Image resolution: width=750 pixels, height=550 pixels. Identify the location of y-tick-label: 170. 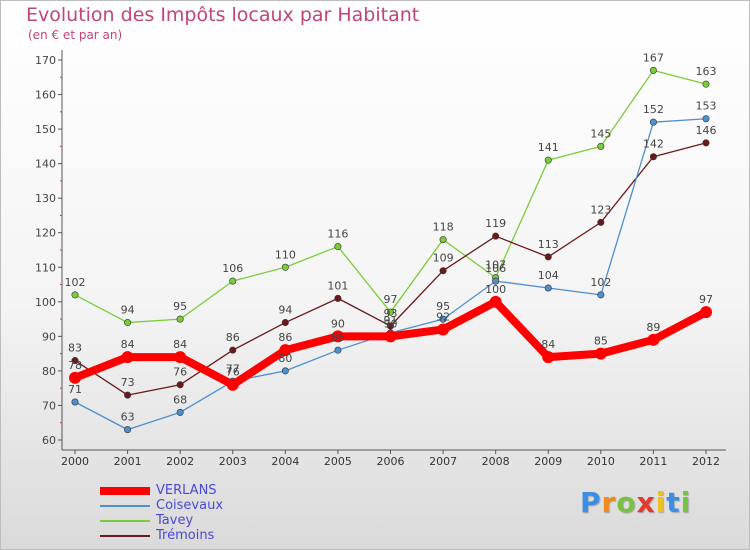
(45, 60).